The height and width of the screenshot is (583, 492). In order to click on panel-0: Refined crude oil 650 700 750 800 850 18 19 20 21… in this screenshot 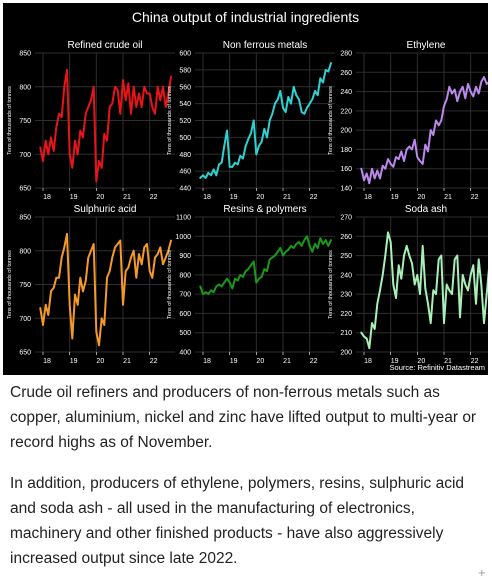, I will do `click(91, 120)`.